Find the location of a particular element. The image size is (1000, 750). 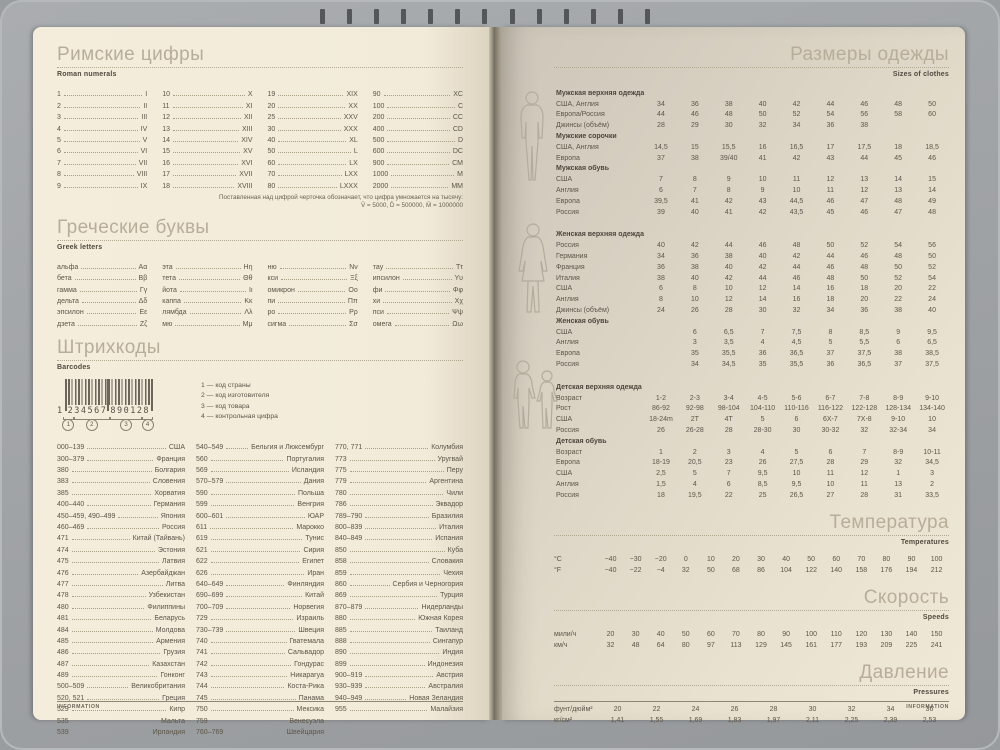

country-code-row: 745 Панама is located at coordinates (260, 696).